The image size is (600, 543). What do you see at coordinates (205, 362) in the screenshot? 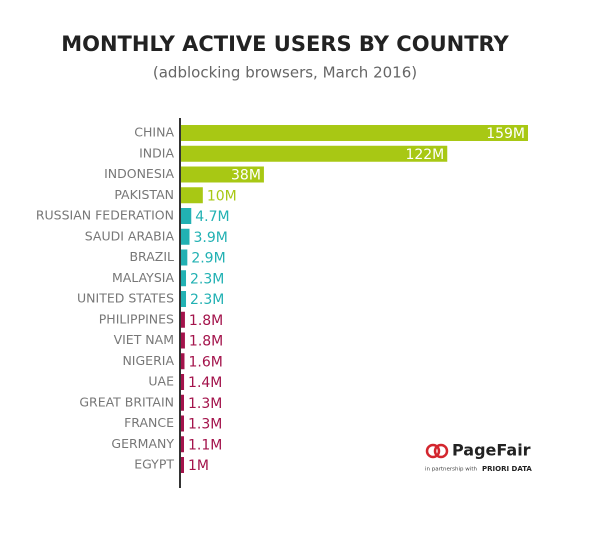
I see `value-label: 1.6M` at bounding box center [205, 362].